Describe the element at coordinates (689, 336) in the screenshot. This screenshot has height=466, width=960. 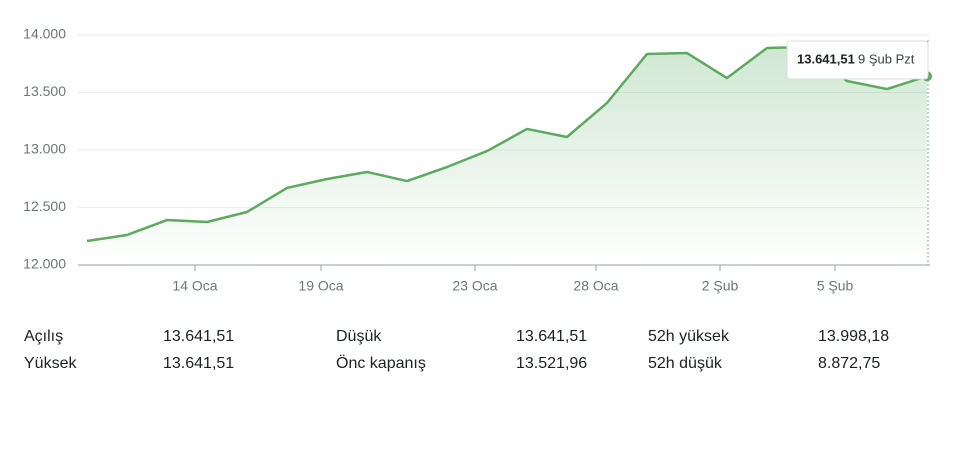
I see `stat-label: 52h yüksek` at that location.